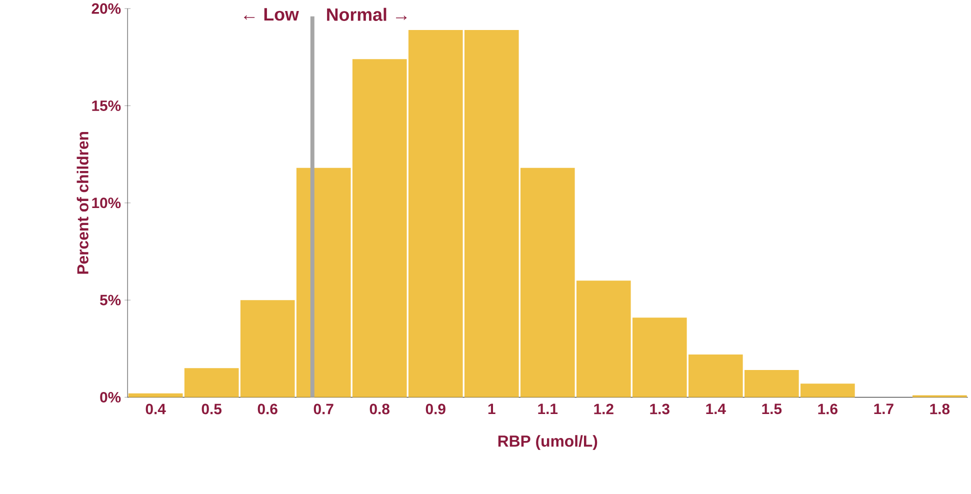  What do you see at coordinates (884, 409) in the screenshot?
I see `x-tick-label: 1.7` at bounding box center [884, 409].